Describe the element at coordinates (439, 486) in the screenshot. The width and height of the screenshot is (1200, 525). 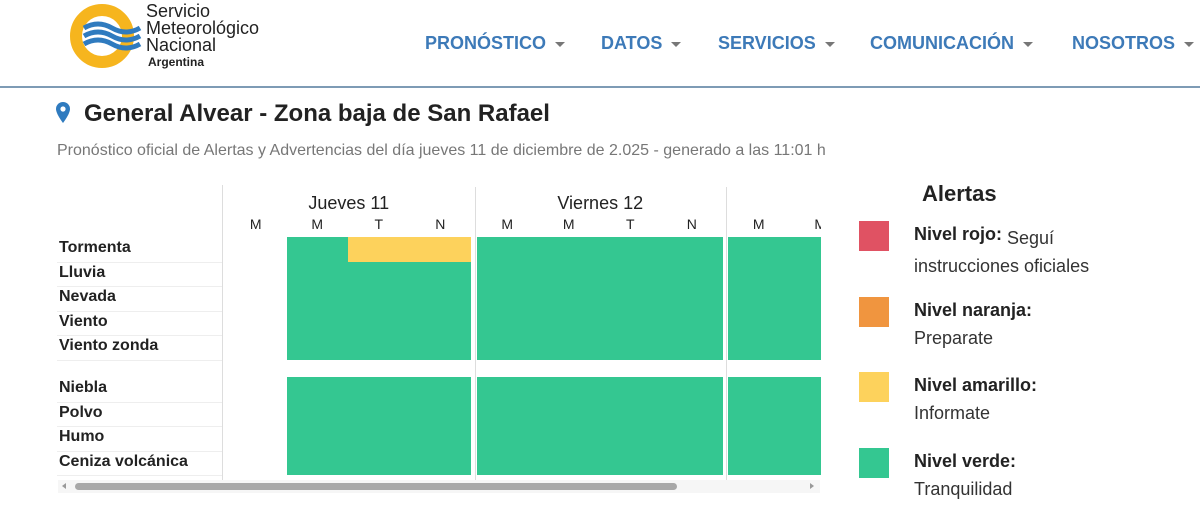
I see `scrollbar` at that location.